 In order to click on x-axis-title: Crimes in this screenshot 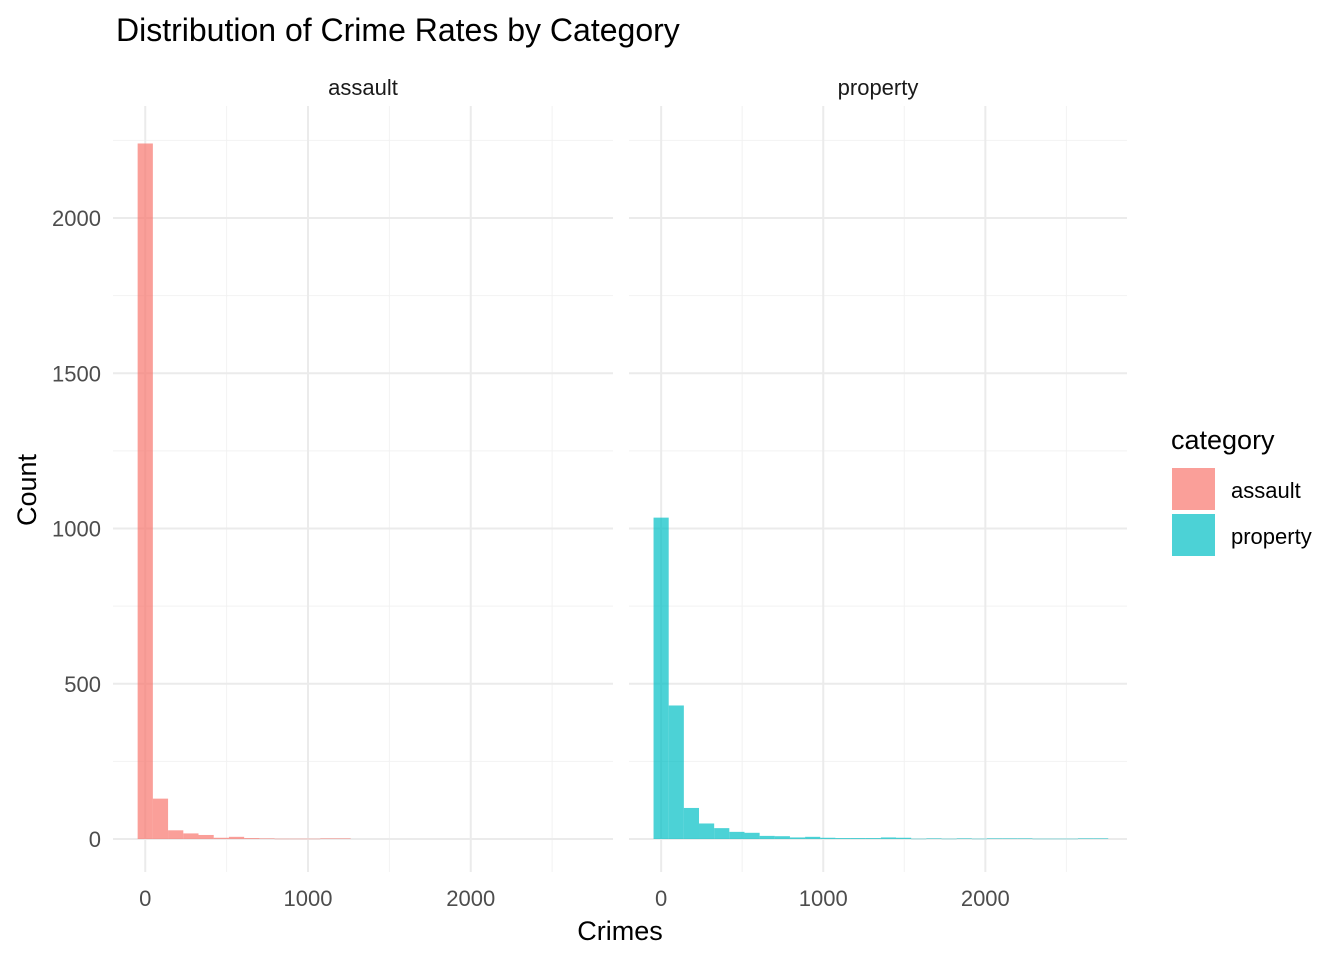, I will do `click(620, 931)`.